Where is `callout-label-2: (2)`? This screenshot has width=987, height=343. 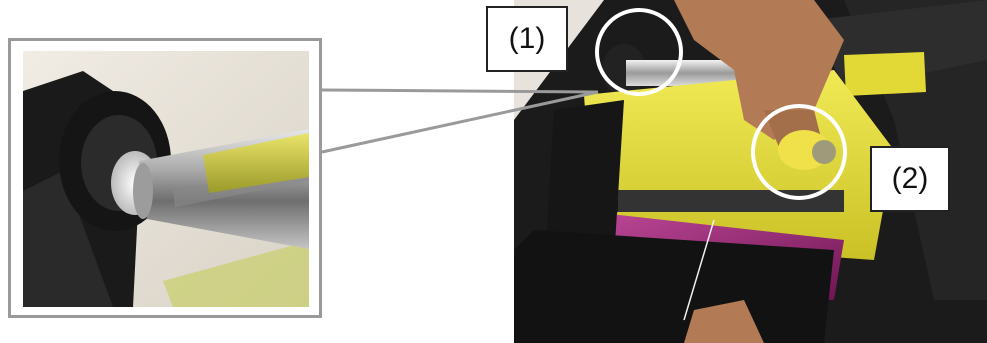
callout-label-2: (2) is located at coordinates (910, 179).